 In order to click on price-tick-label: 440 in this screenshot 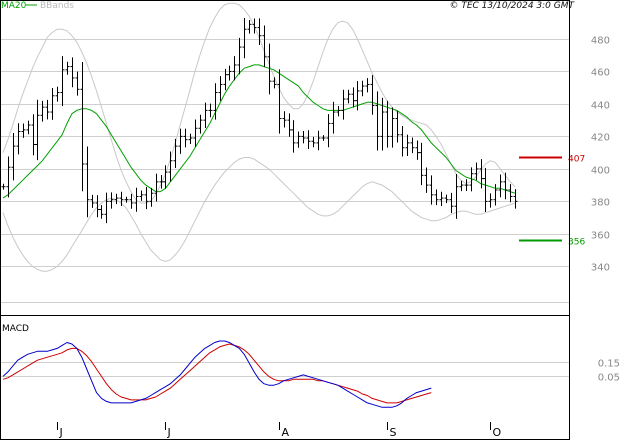, I will do `click(600, 106)`.